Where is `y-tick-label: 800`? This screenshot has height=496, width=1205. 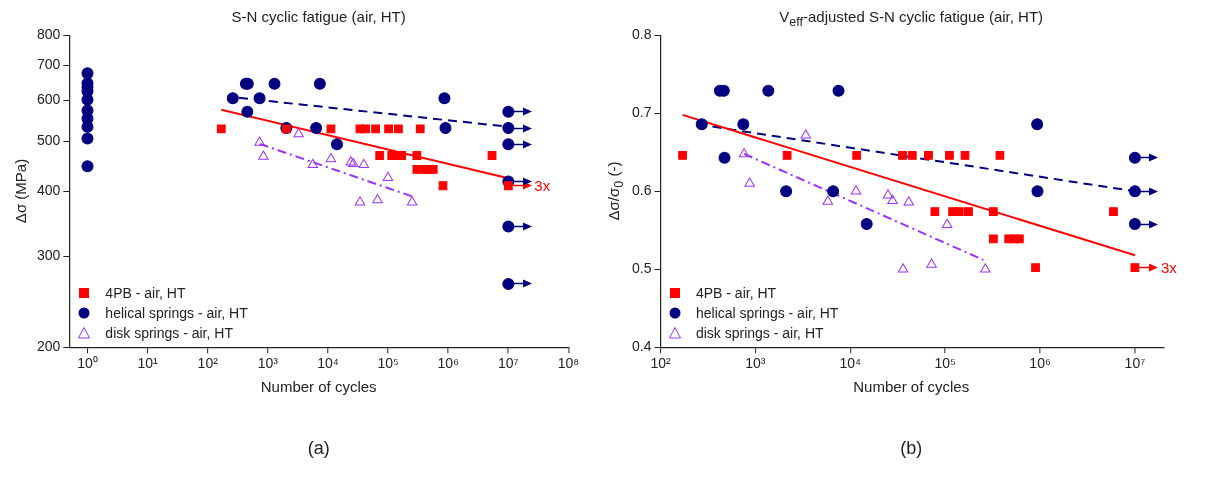
y-tick-label: 800 is located at coordinates (49, 34).